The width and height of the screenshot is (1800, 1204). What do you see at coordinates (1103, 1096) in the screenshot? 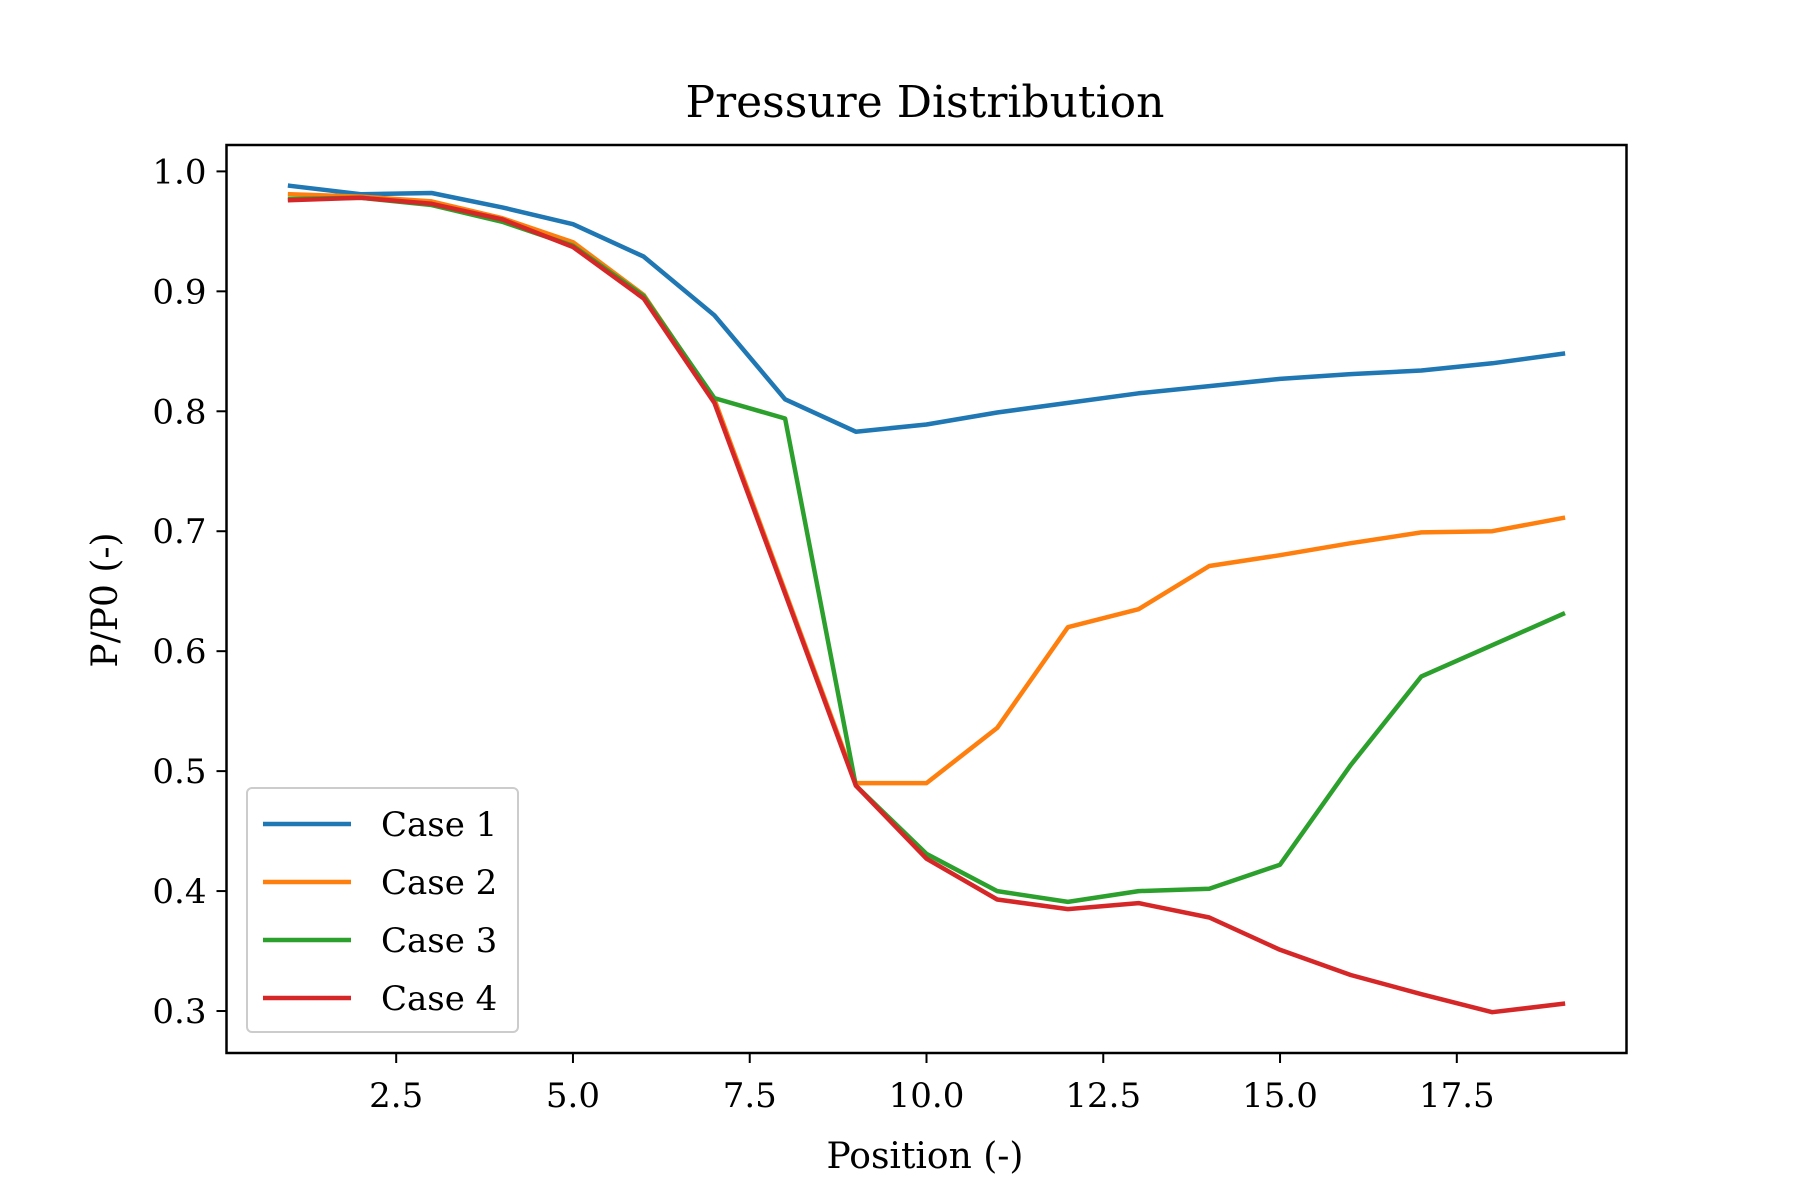
I see `x-tick-label: 12.5` at bounding box center [1103, 1096].